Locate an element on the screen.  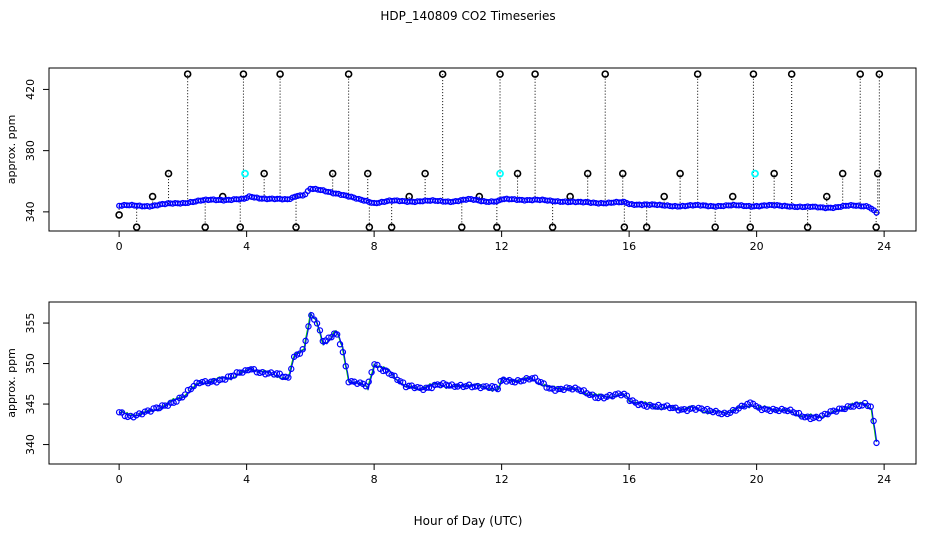
bottom-y-tick-label: 345 is located at coordinates (30, 404).